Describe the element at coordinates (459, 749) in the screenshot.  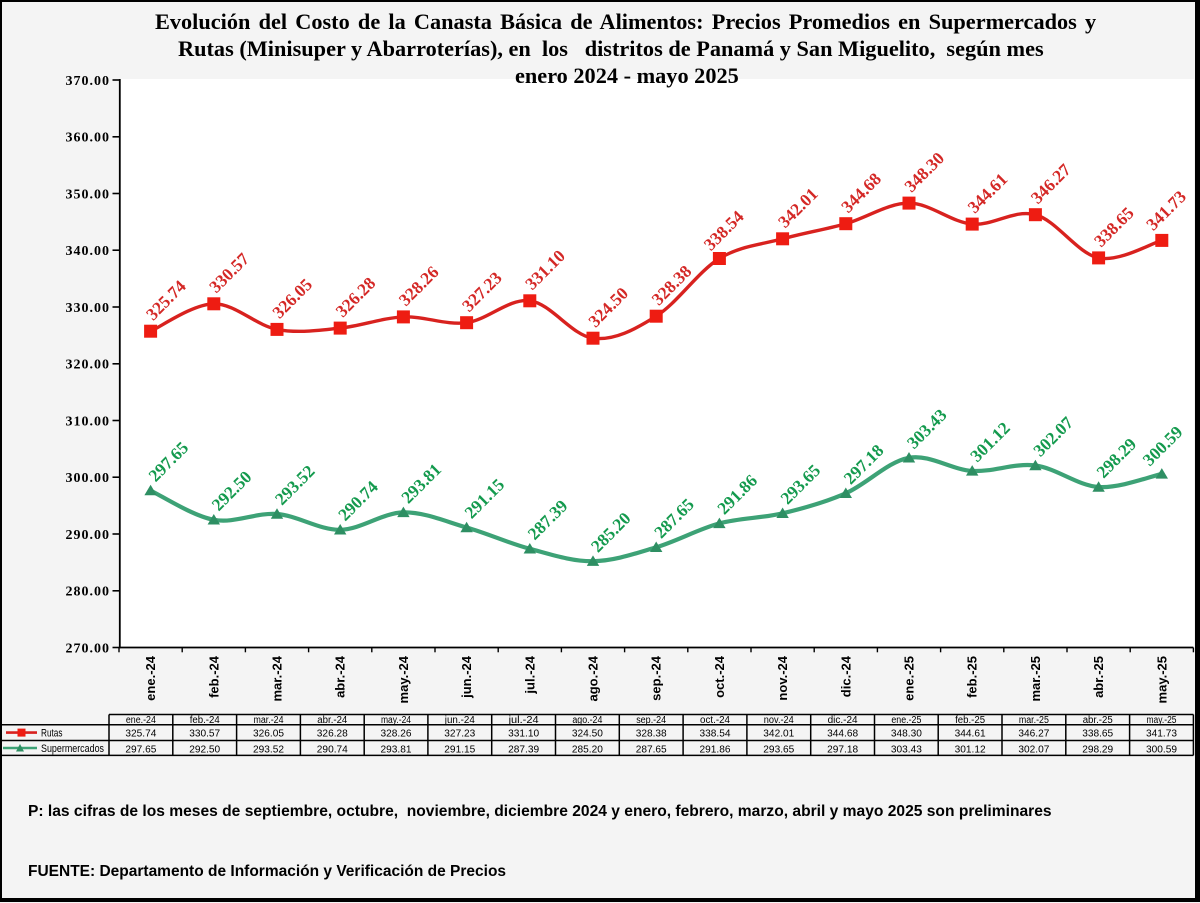
I see `svg-text: 291.15` at that location.